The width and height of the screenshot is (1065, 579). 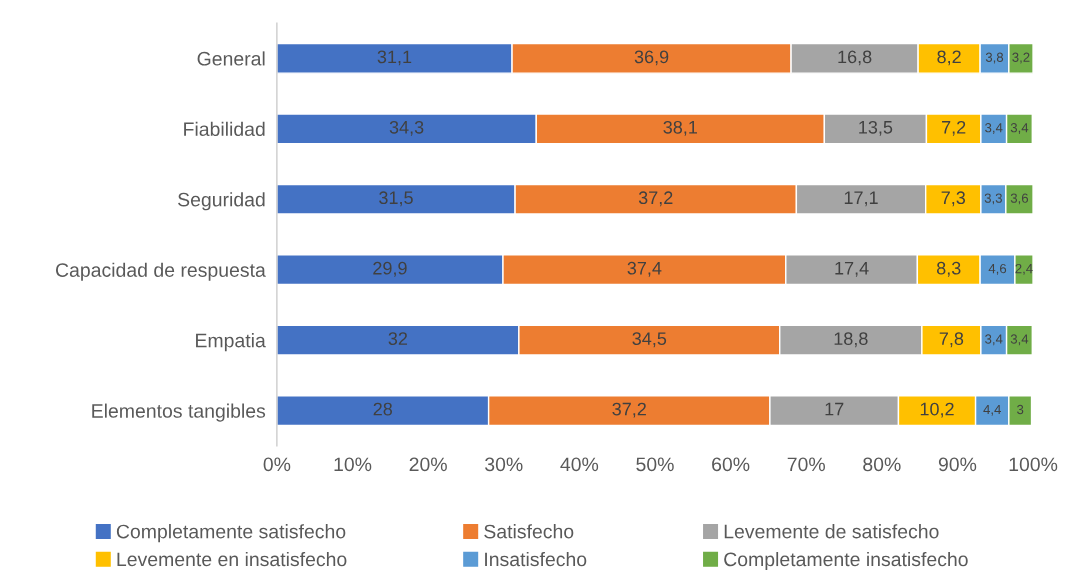 I want to click on legend-label: Satisfecho, so click(x=529, y=531).